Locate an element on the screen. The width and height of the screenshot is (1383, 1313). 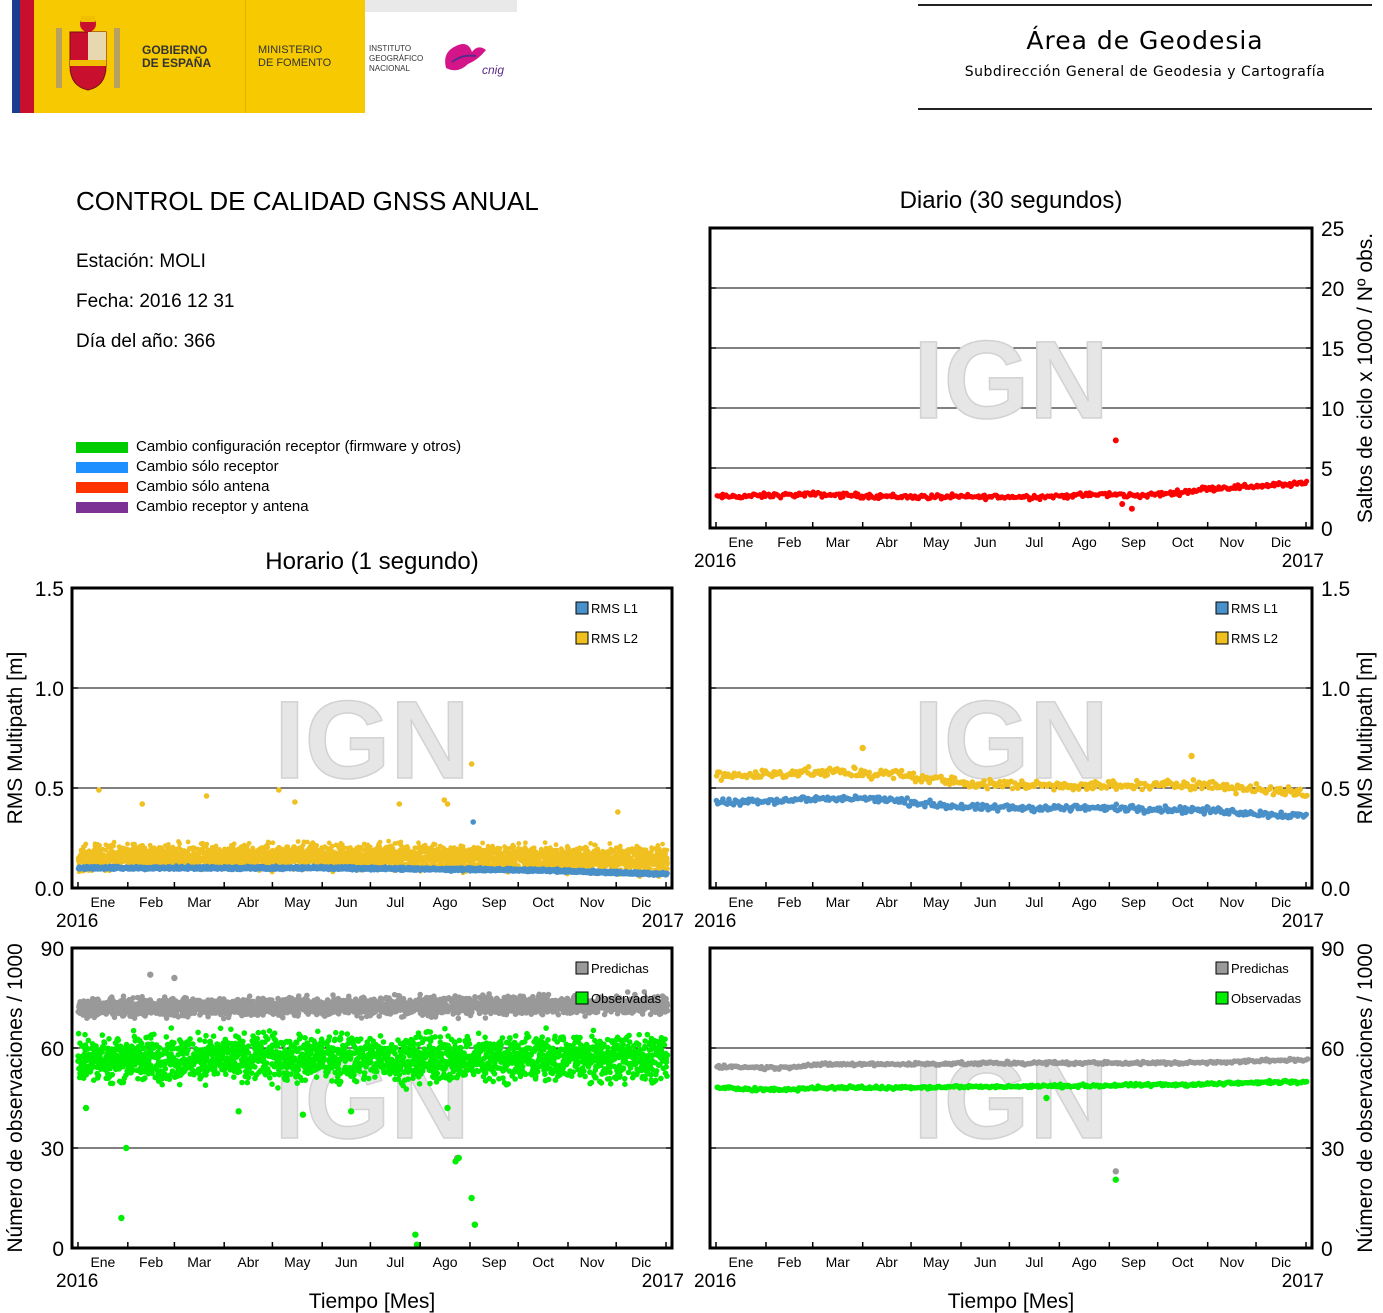
y-tick-label: 0 is located at coordinates (1327, 529).